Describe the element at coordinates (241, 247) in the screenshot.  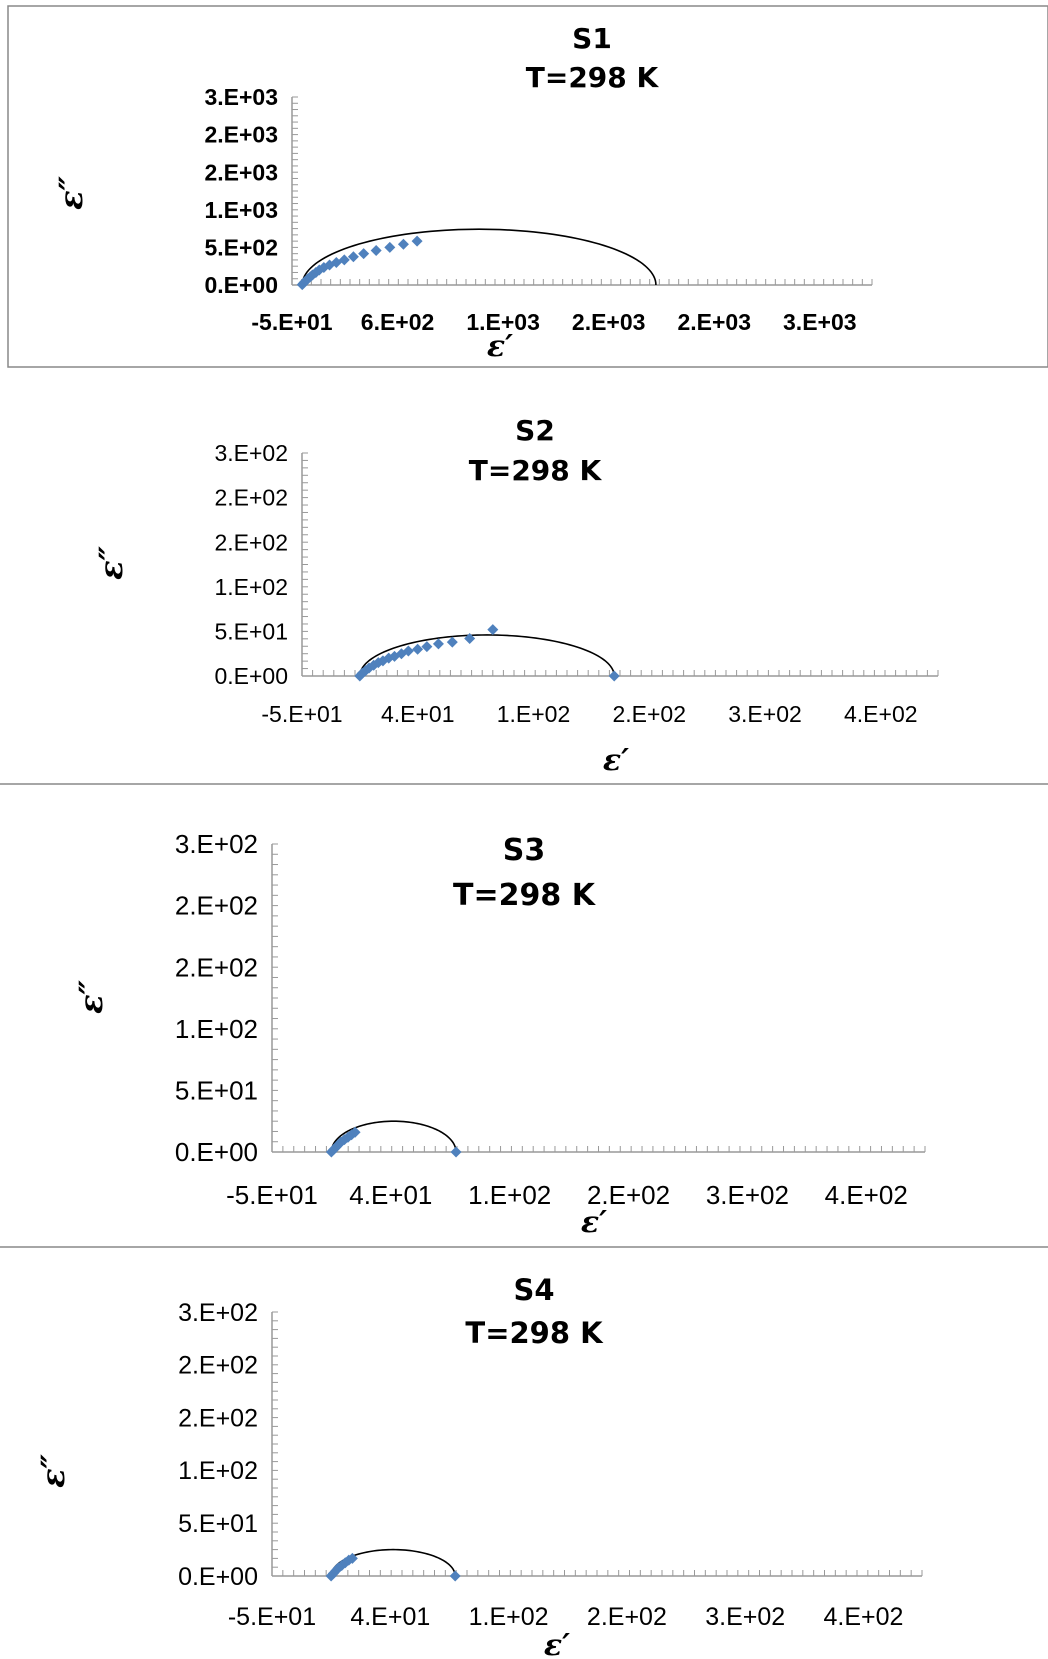
I see `y-tick-label: 5.E+02` at that location.